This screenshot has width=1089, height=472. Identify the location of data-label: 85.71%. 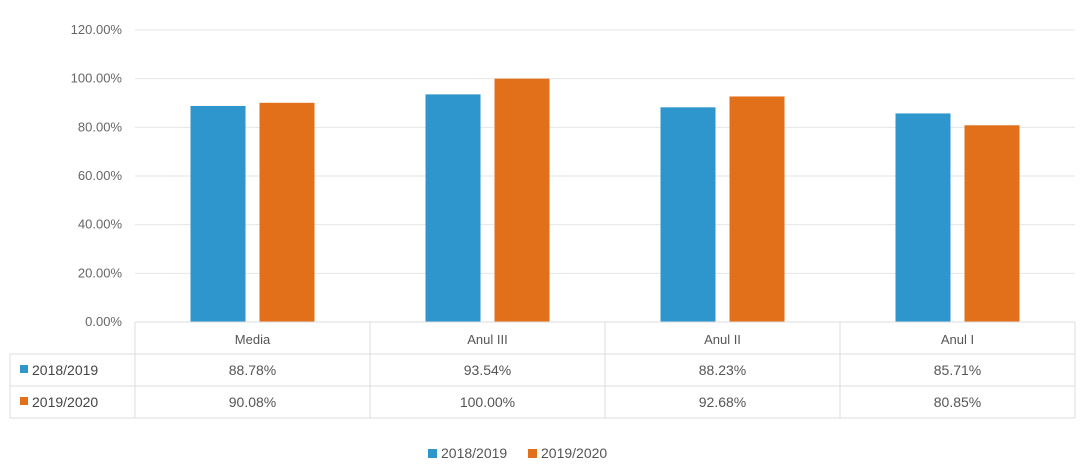
(957, 370).